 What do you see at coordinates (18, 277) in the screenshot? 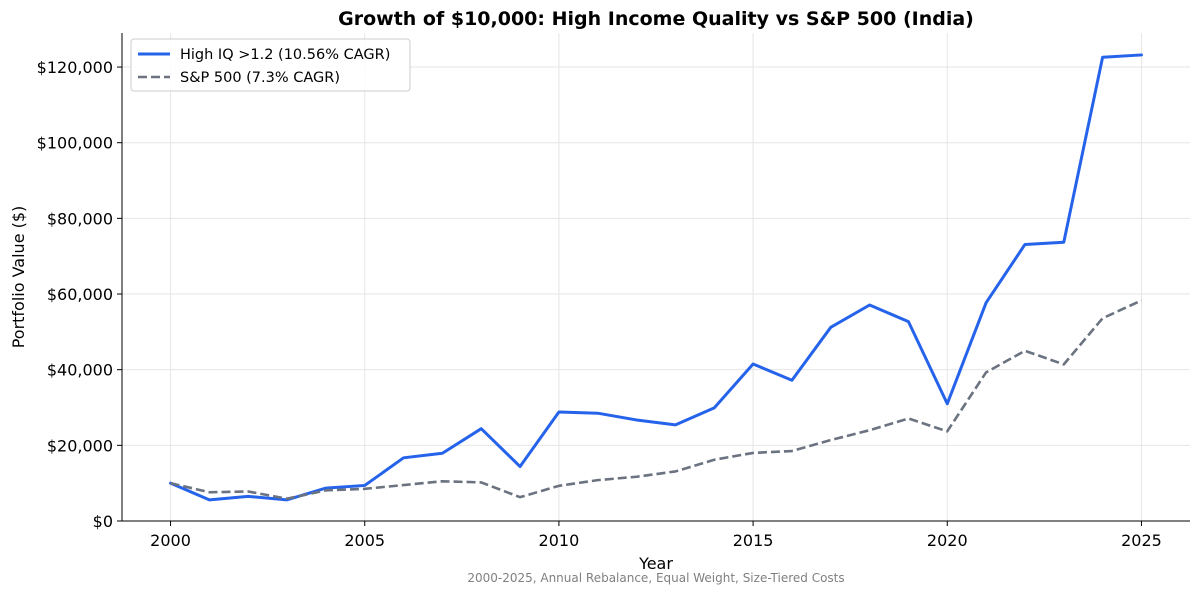
I see `y-axis-label: Portfolio Value ($)` at bounding box center [18, 277].